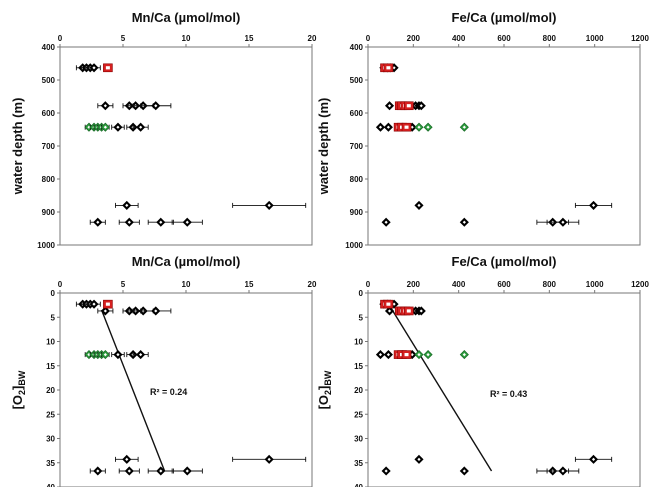 This screenshot has height=487, width=651. I want to click on trendline, so click(133, 390).